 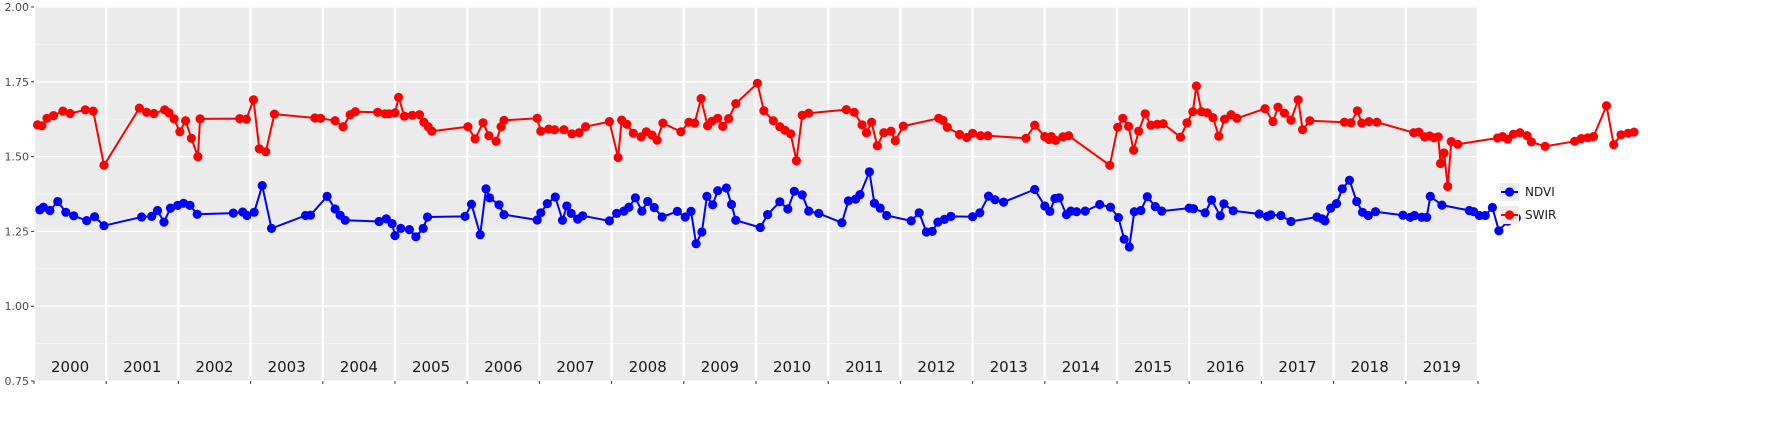 What do you see at coordinates (575, 367) in the screenshot?
I see `year-label: 2007` at bounding box center [575, 367].